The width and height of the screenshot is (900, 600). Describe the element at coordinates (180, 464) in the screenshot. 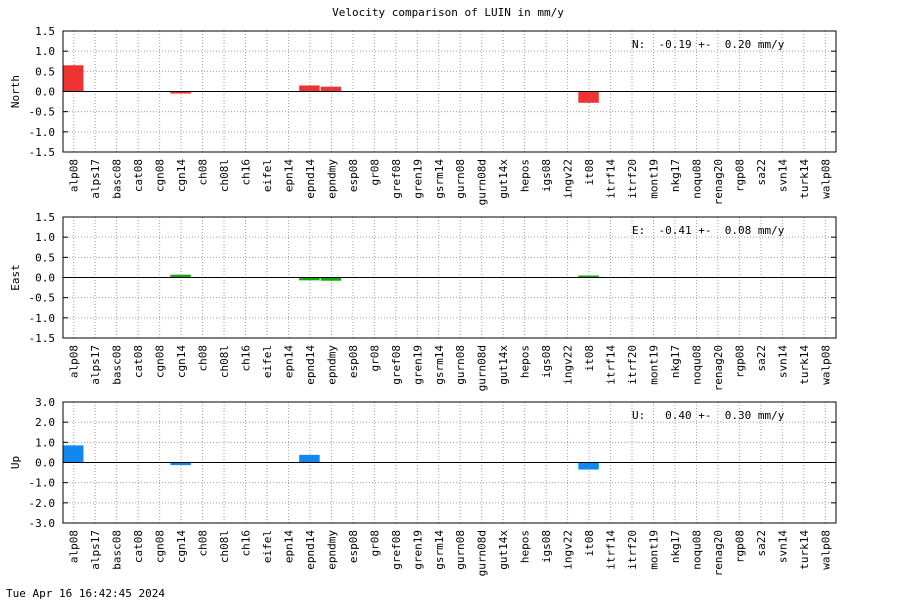

I see `bar-up-cgn14` at that location.